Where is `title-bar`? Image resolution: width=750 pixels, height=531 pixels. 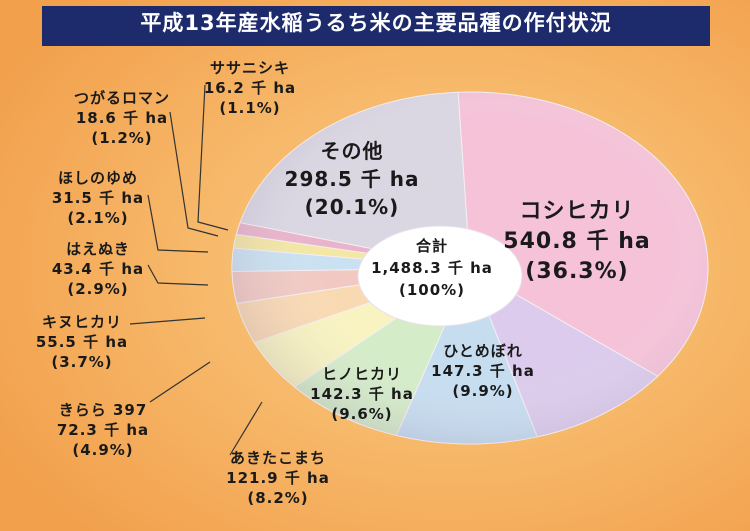
title-bar is located at coordinates (376, 26).